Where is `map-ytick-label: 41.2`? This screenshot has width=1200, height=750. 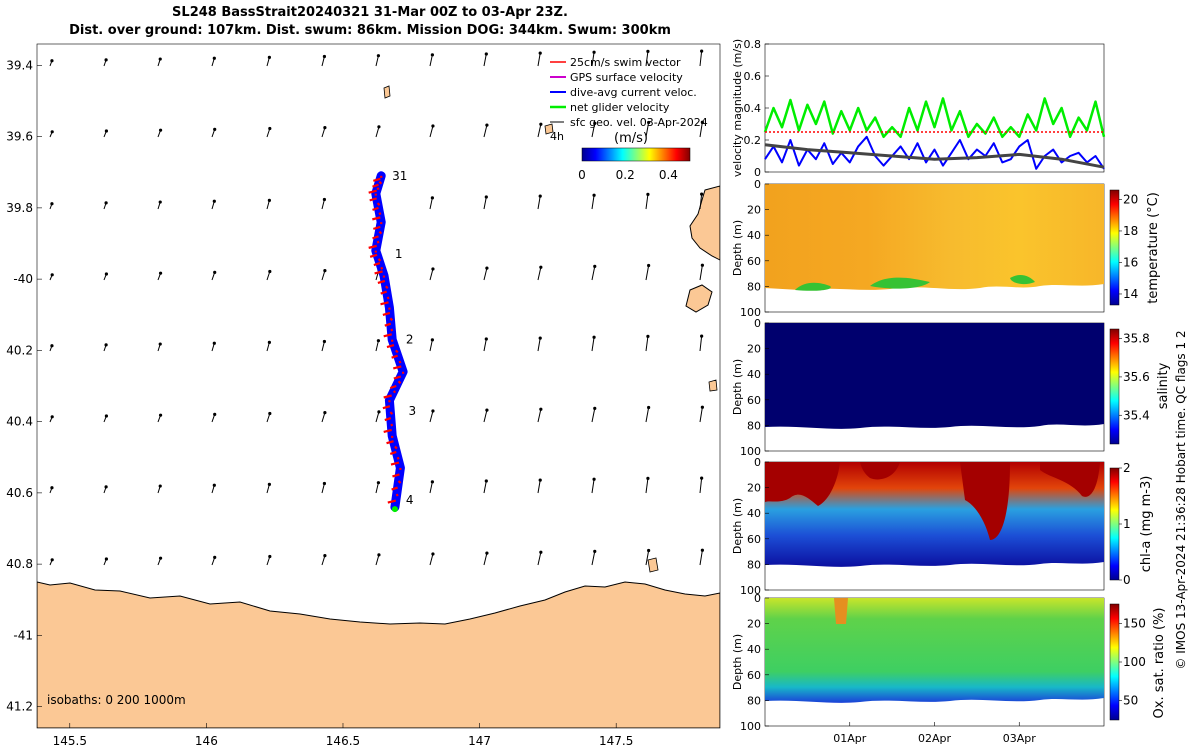
map-ytick-label: 41.2 is located at coordinates (19, 707).